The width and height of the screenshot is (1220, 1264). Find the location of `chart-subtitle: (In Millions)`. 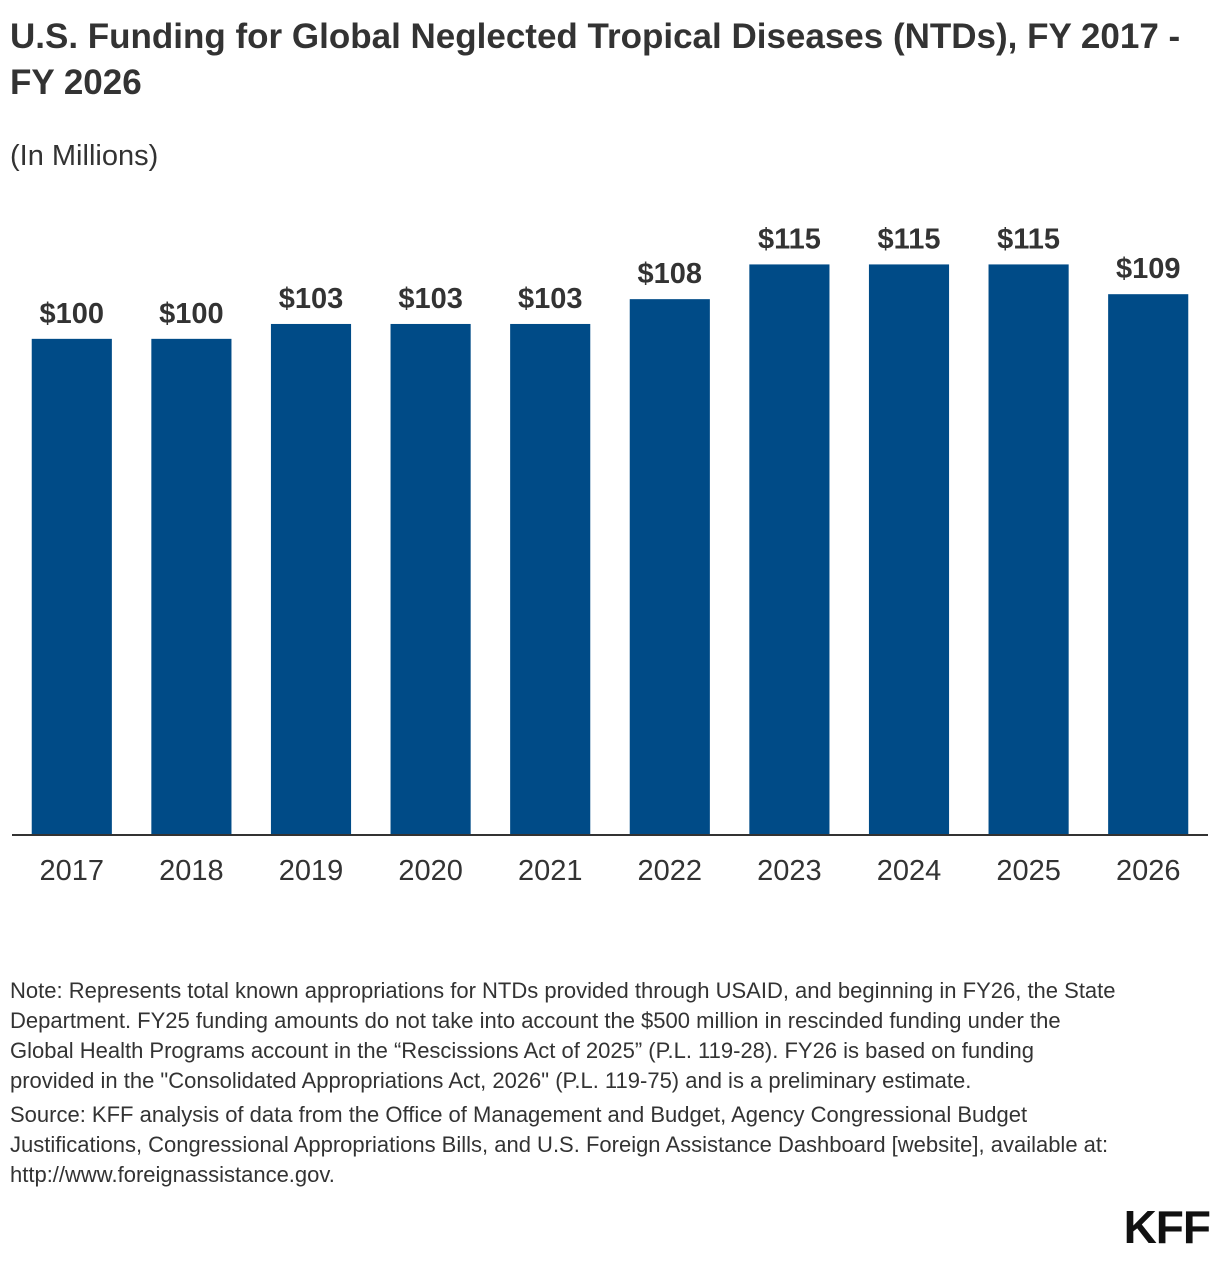

chart-subtitle: (In Millions) is located at coordinates (84, 156).